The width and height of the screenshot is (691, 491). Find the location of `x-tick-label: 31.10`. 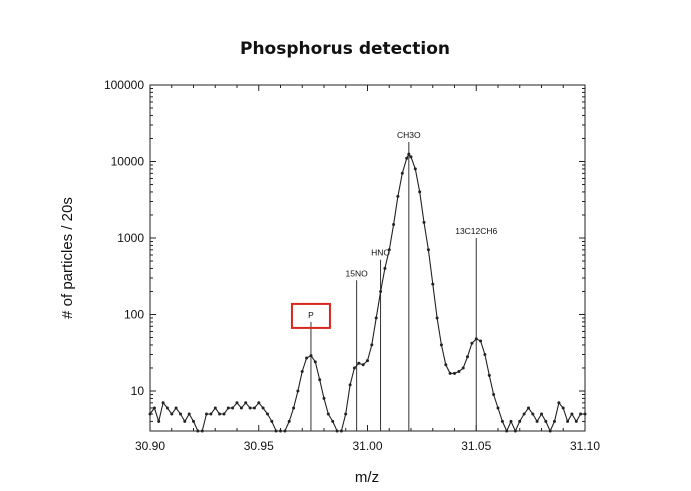

x-tick-label: 31.10 is located at coordinates (585, 446).